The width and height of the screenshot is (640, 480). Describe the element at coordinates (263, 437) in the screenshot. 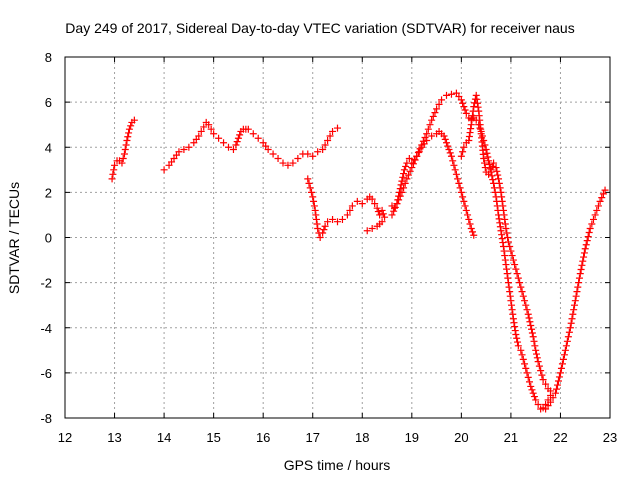

I see `x-tick-label: 16` at that location.